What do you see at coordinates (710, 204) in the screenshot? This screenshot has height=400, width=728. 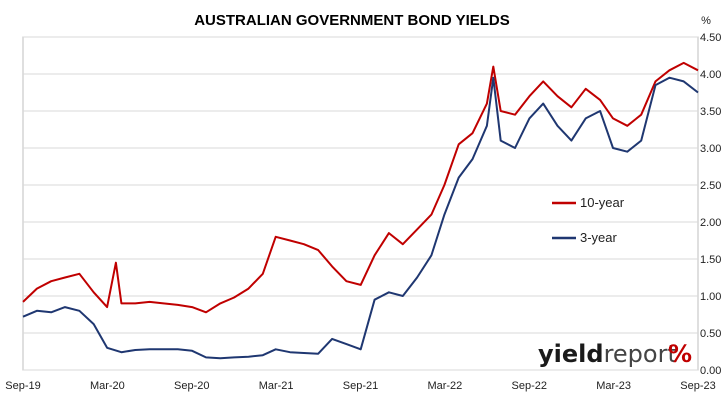 I see `y-axis-ticks: 0.00 0.50 1.00 1.50 2.00 2.50 3.00 3.50 4.00 4.50` at bounding box center [710, 204].